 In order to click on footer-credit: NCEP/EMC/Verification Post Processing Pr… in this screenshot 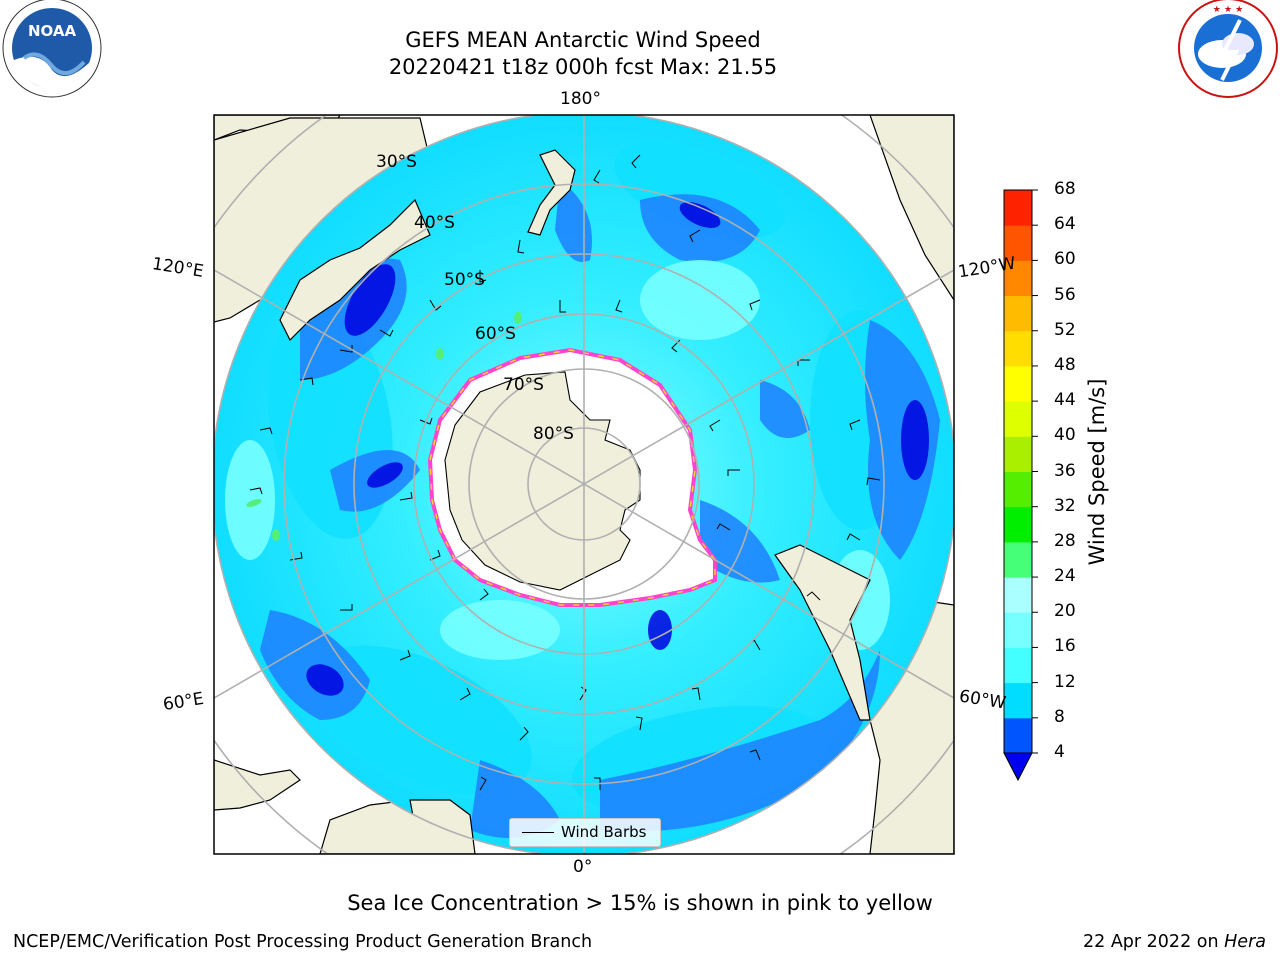, I will do `click(303, 942)`.